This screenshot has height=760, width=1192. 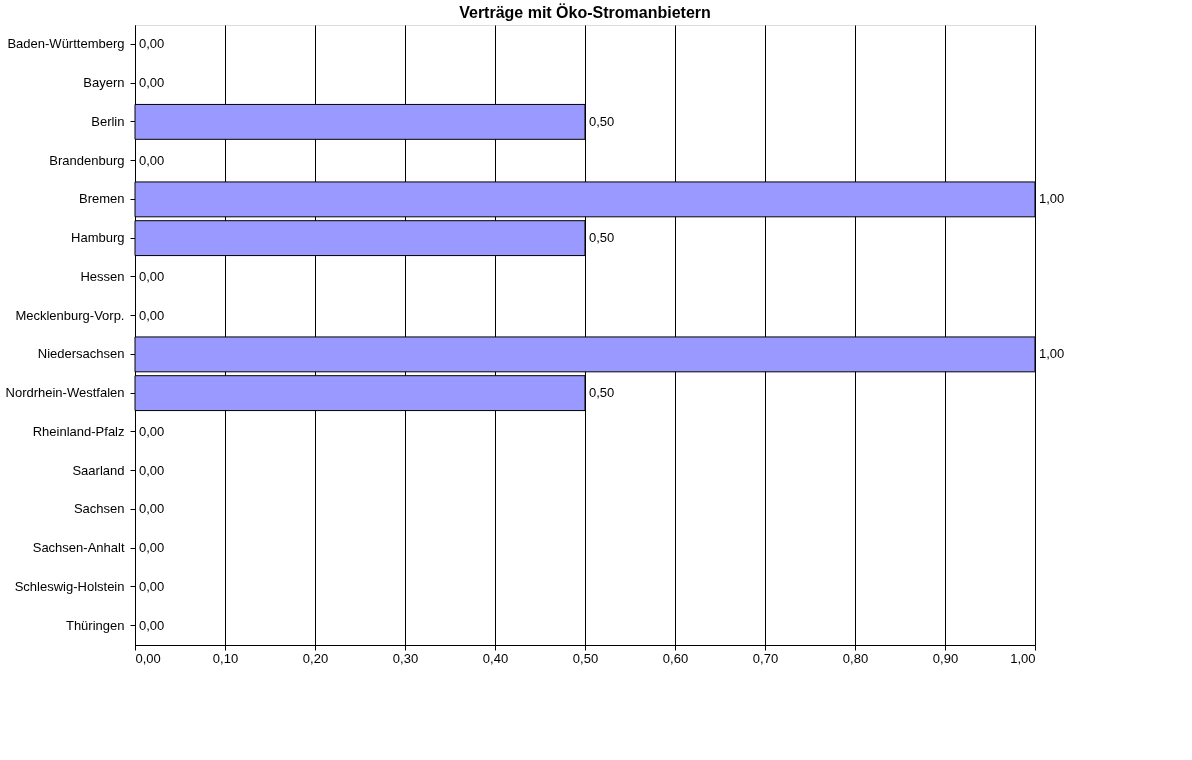 What do you see at coordinates (1023, 658) in the screenshot?
I see `x-tick-label: 1,00` at bounding box center [1023, 658].